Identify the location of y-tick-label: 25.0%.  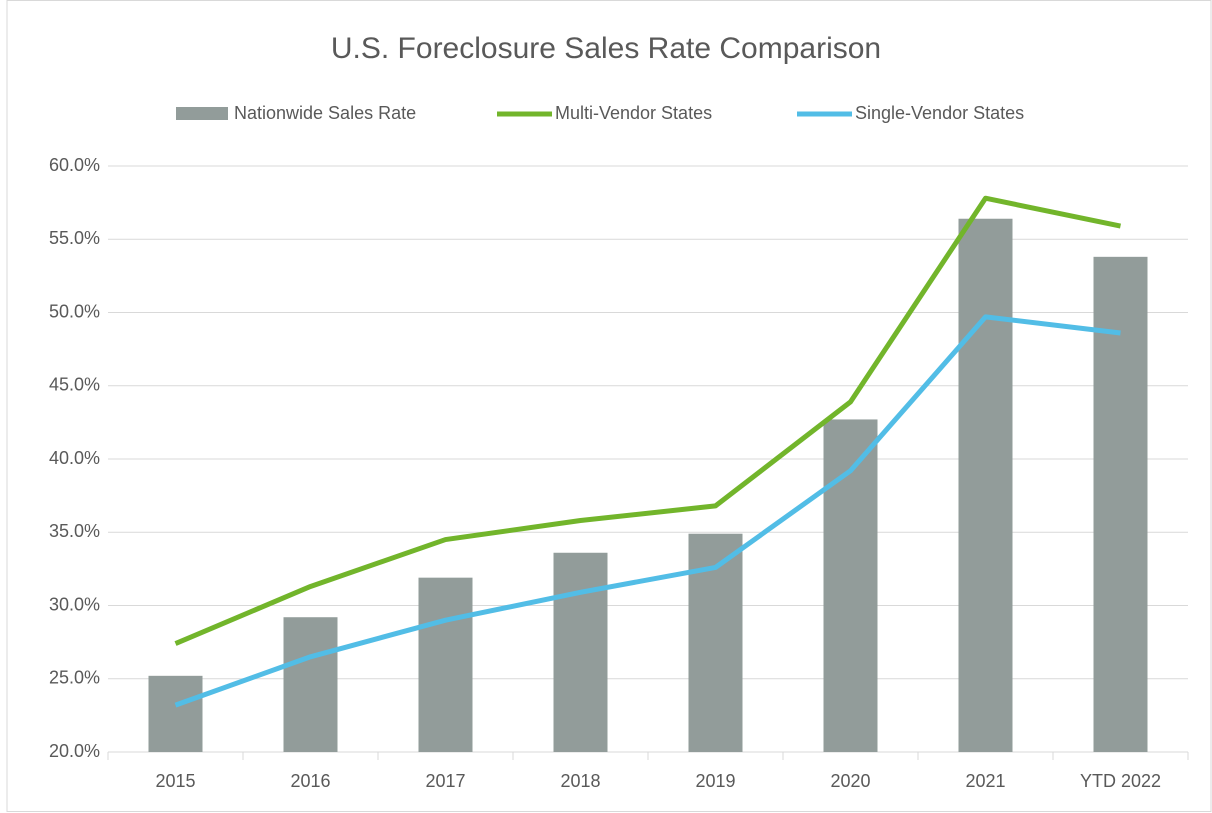
(74, 678).